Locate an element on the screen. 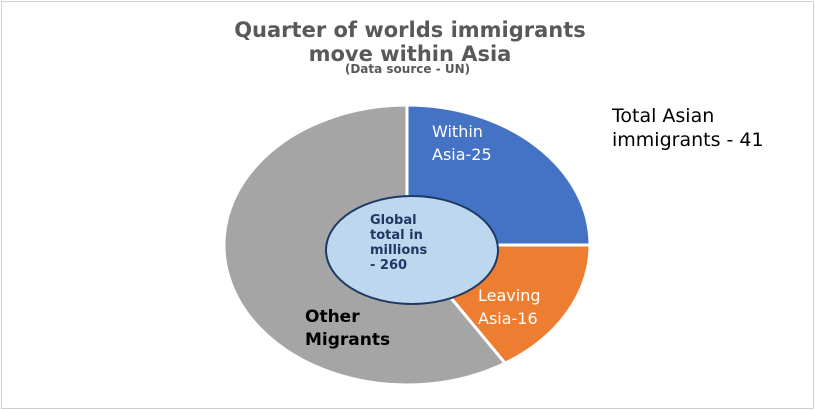  slice-label-1: Within Asia-25 is located at coordinates (462, 143).